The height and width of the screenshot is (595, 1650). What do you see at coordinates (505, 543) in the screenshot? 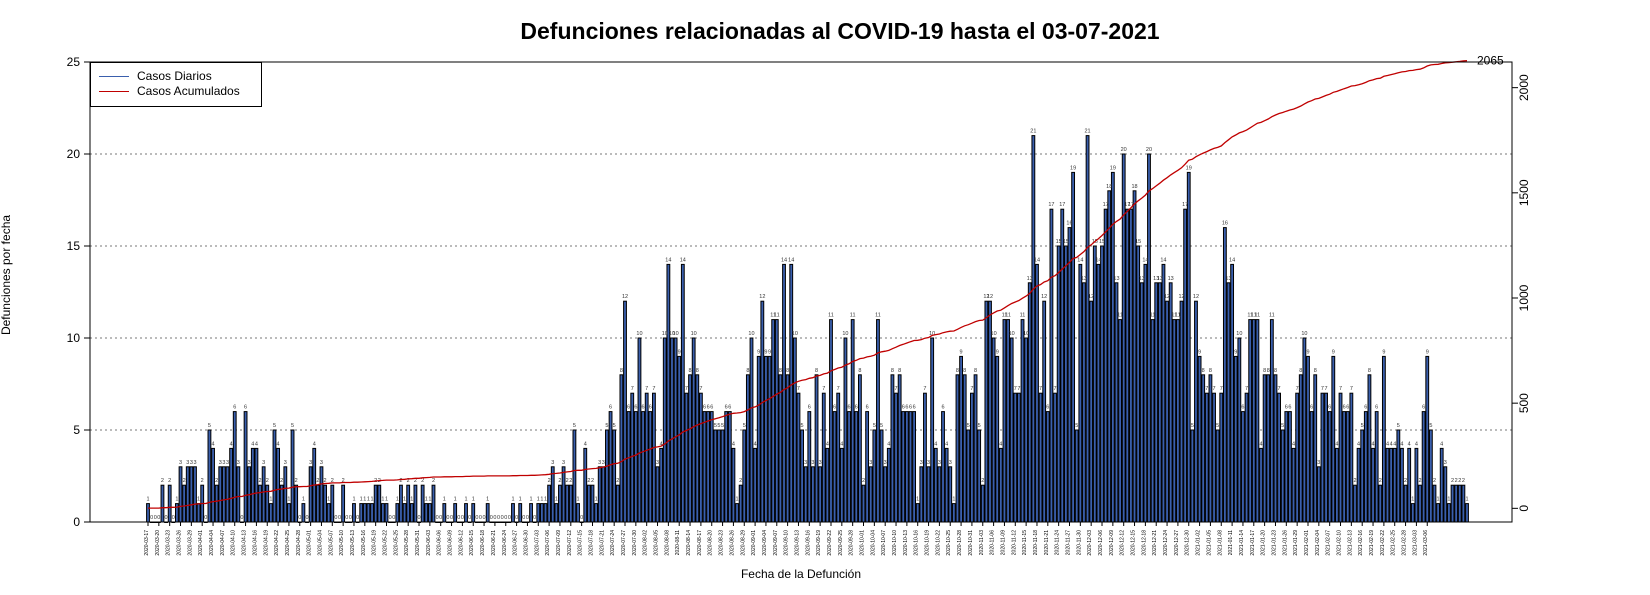
I see `x-tick-label: 2020-06-24` at bounding box center [505, 543].